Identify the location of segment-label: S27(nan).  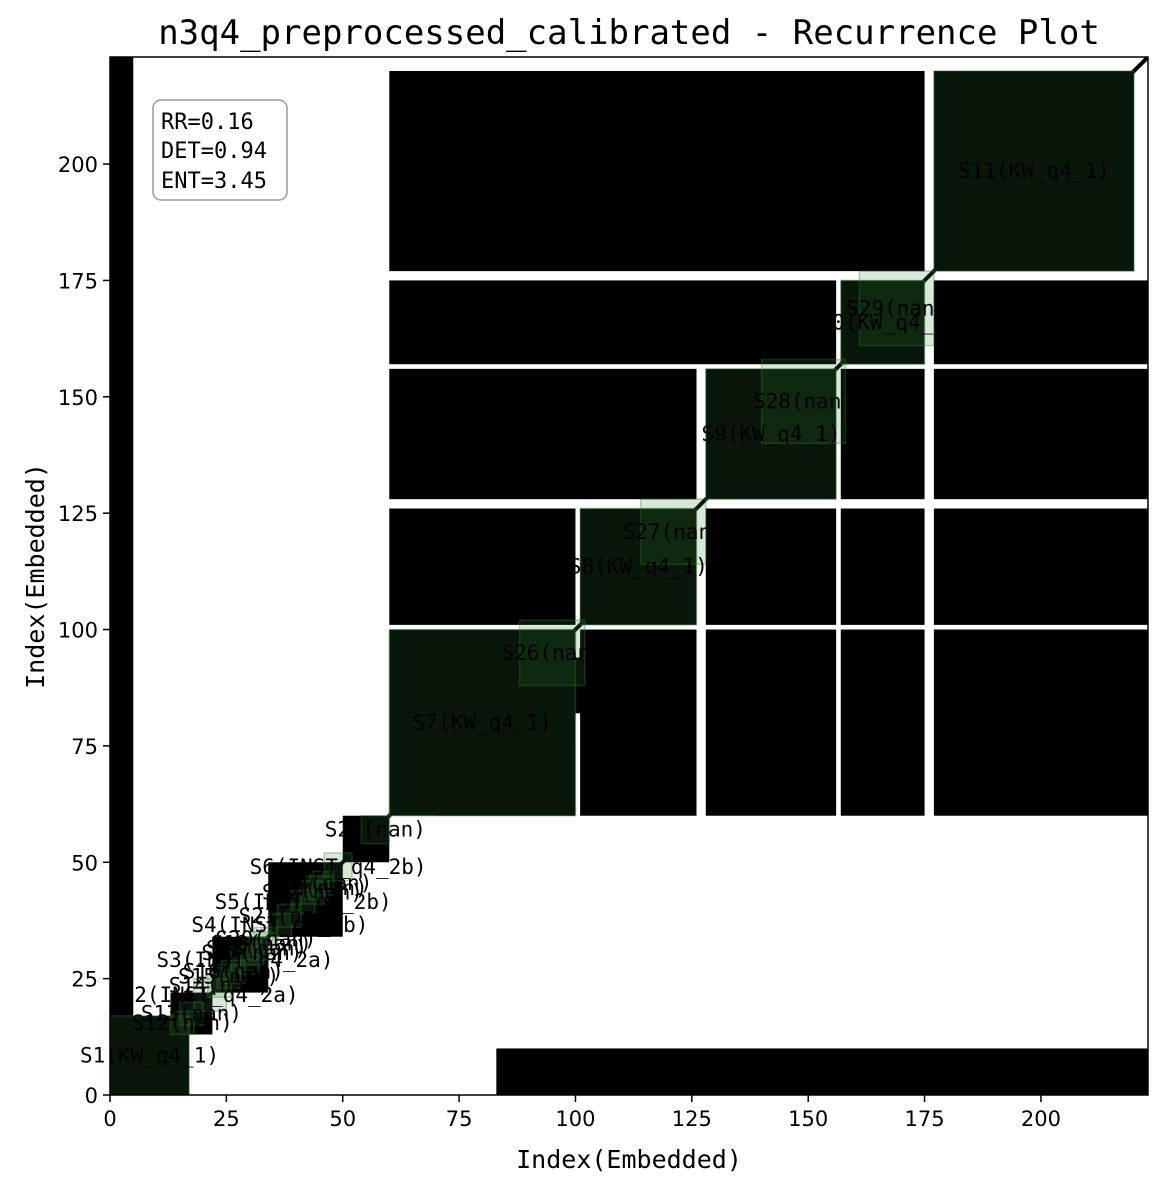
(673, 532).